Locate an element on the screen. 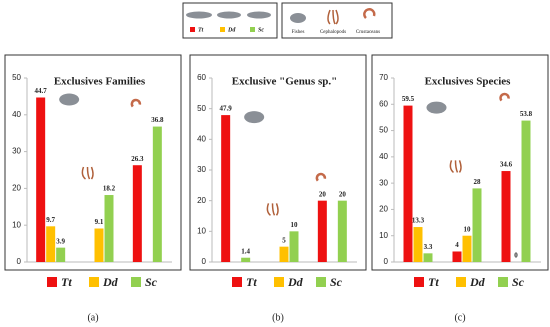  species-legend-box is located at coordinates (230, 20).